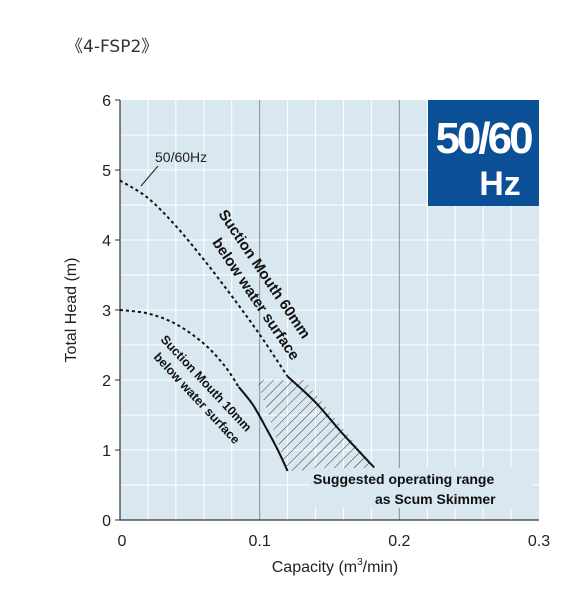 The width and height of the screenshot is (574, 598). I want to click on y-tick-label: 2, so click(106, 381).